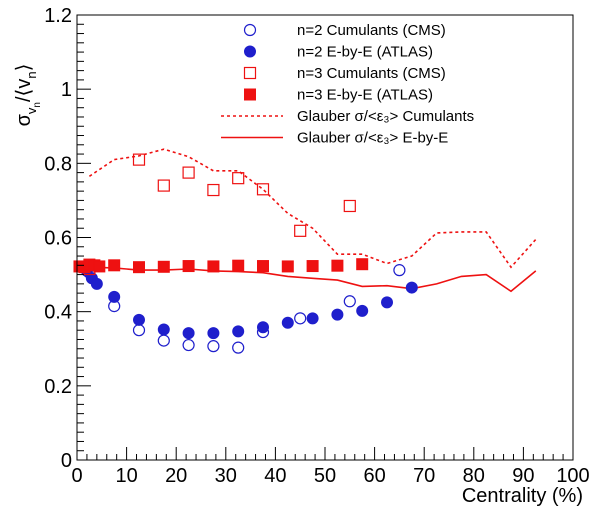 The height and width of the screenshot is (508, 603). I want to click on y-tick-label: 1.2, so click(58, 16).